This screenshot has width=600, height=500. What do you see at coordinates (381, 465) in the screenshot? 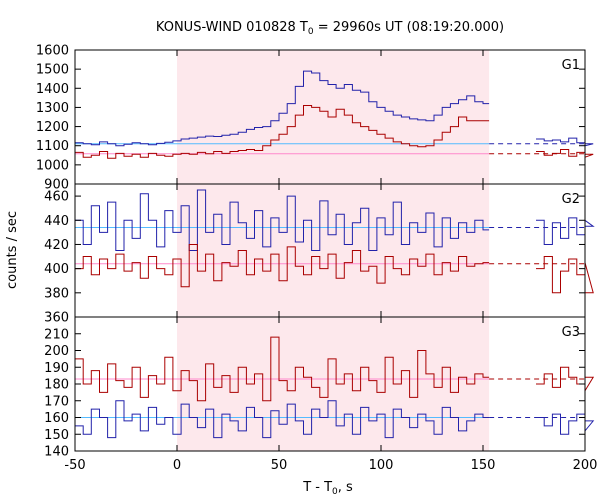
I see `x-tick-label: 100` at bounding box center [381, 465].